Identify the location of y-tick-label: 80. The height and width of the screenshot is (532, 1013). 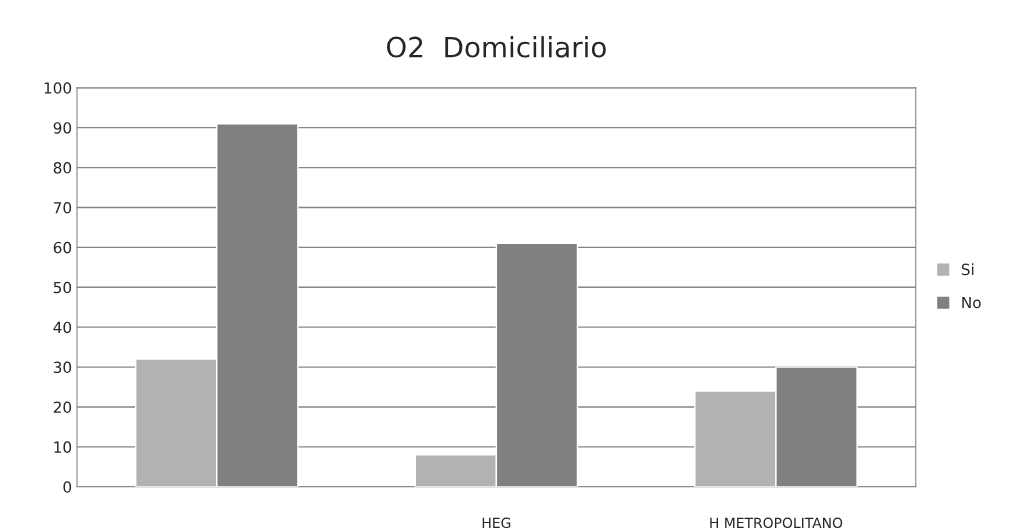
(62, 168).